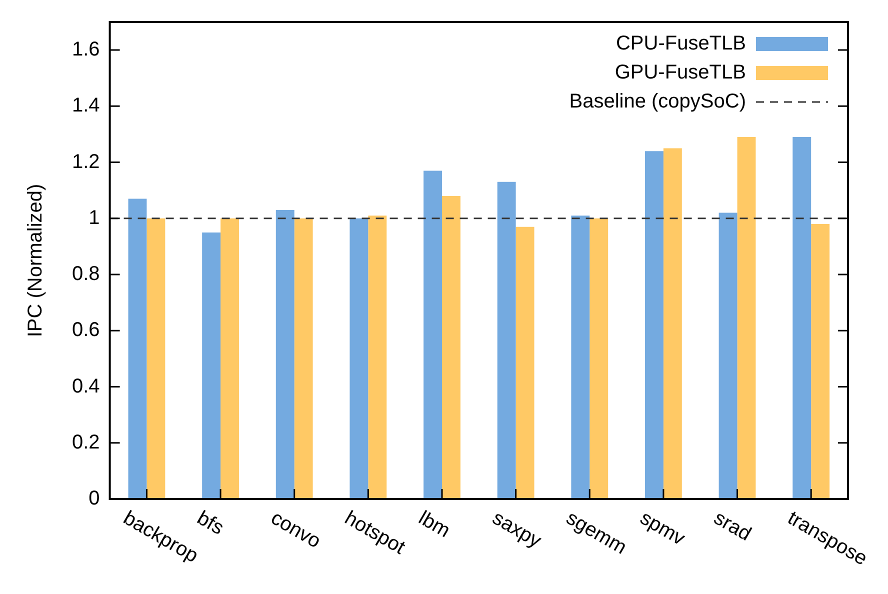  Describe the element at coordinates (86, 161) in the screenshot. I see `y-tick-label: 1.2` at that location.